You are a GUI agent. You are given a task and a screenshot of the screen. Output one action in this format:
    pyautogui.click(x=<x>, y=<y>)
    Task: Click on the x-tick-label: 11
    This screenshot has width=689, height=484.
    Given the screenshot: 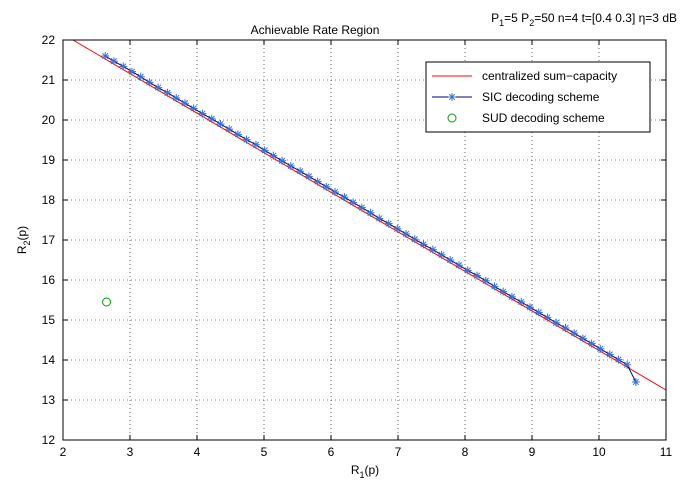 What is the action you would take?
    pyautogui.click(x=666, y=452)
    